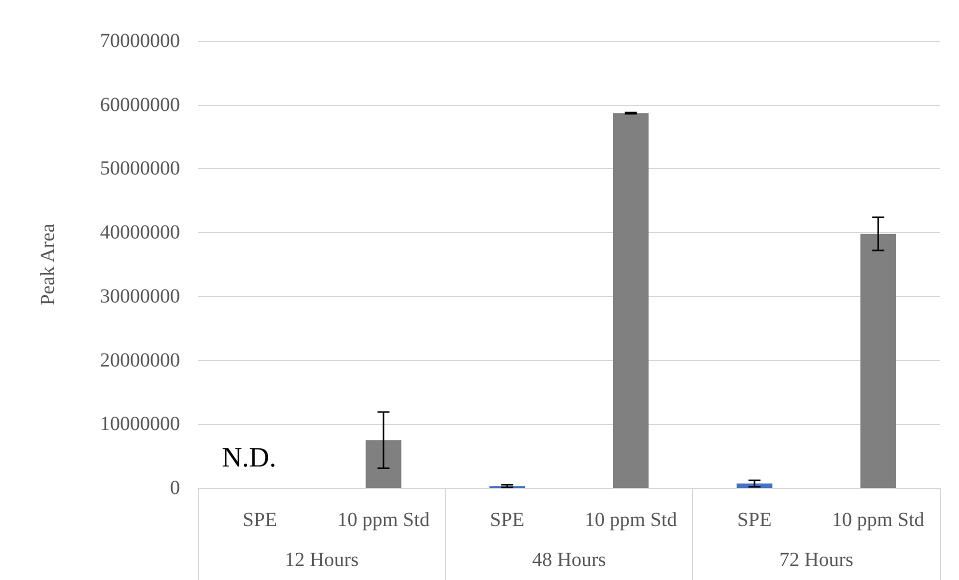 This screenshot has width=959, height=580. What do you see at coordinates (140, 424) in the screenshot?
I see `y-tick-label: 10000000` at bounding box center [140, 424].